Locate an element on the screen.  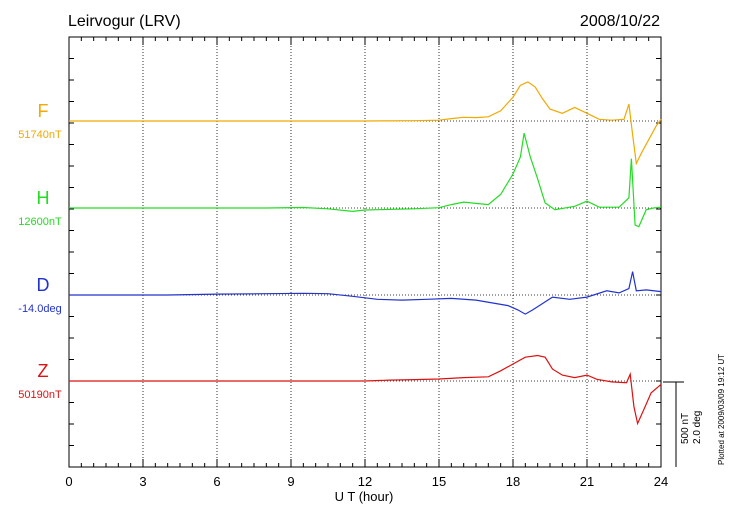
plotted-note: Plotted at 2009/03/09 19:12 UT is located at coordinates (721, 409).